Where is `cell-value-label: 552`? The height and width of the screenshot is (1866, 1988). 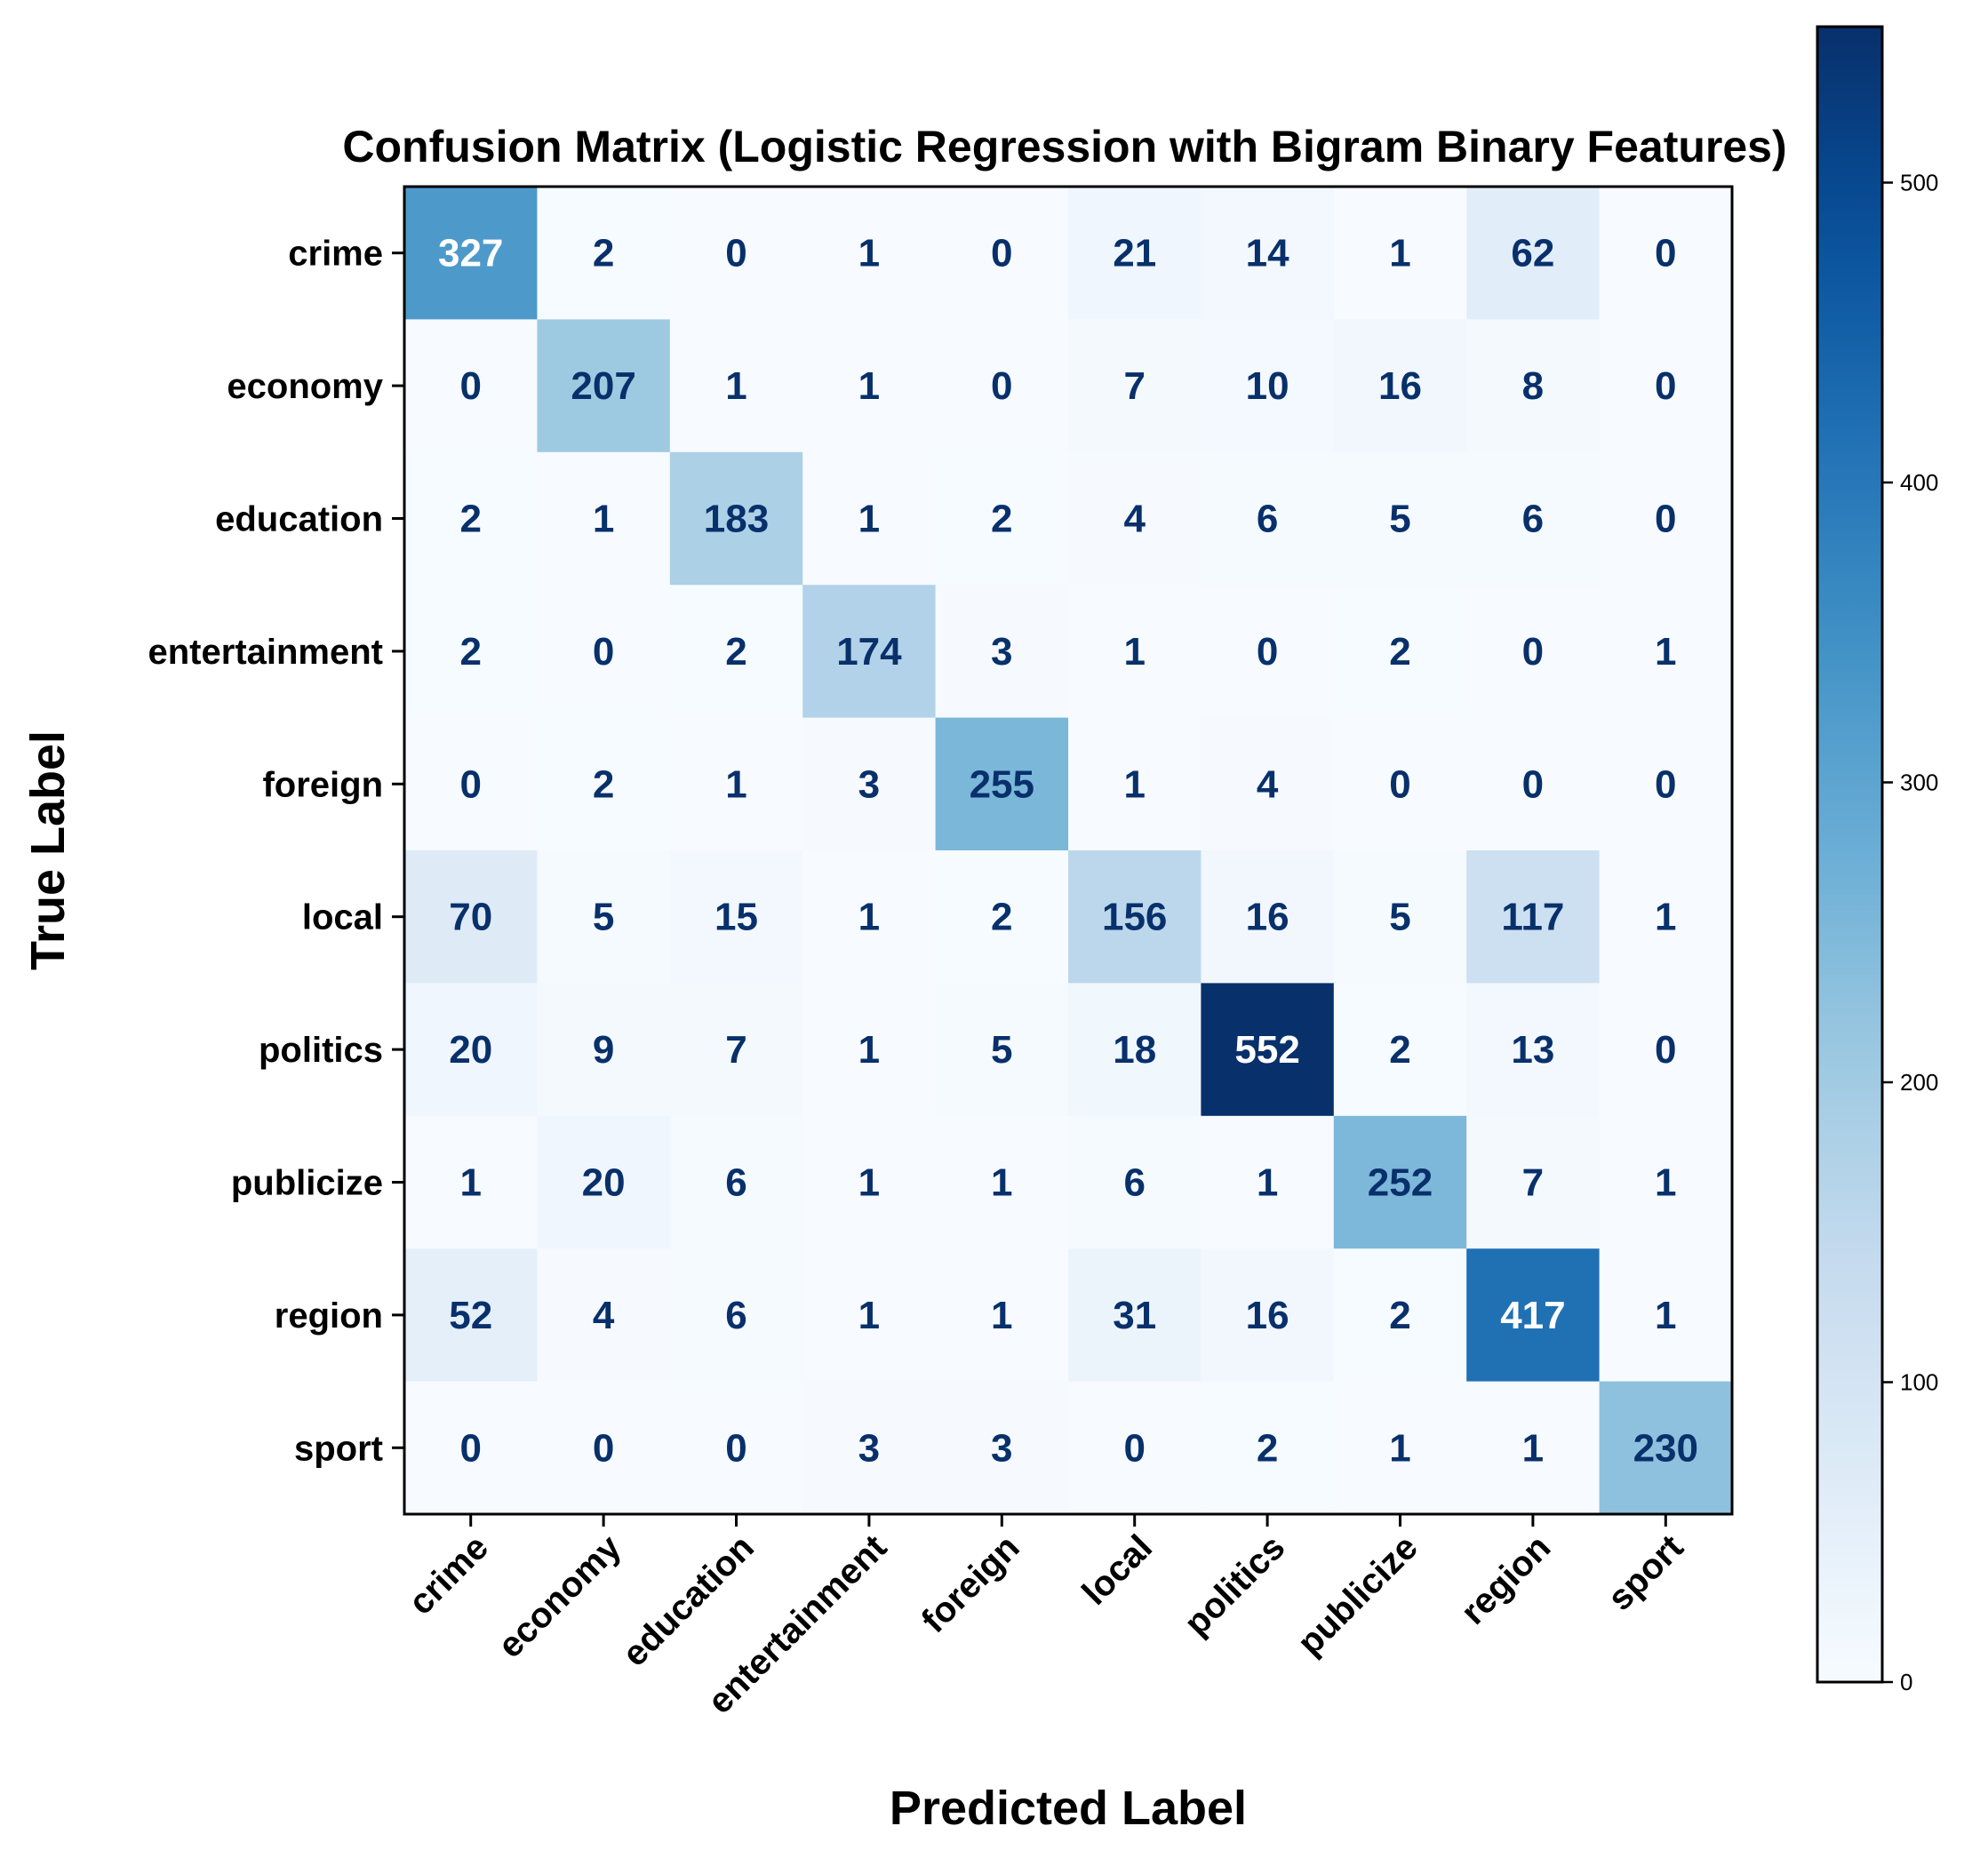
cell-value-label: 552 is located at coordinates (1266, 1050).